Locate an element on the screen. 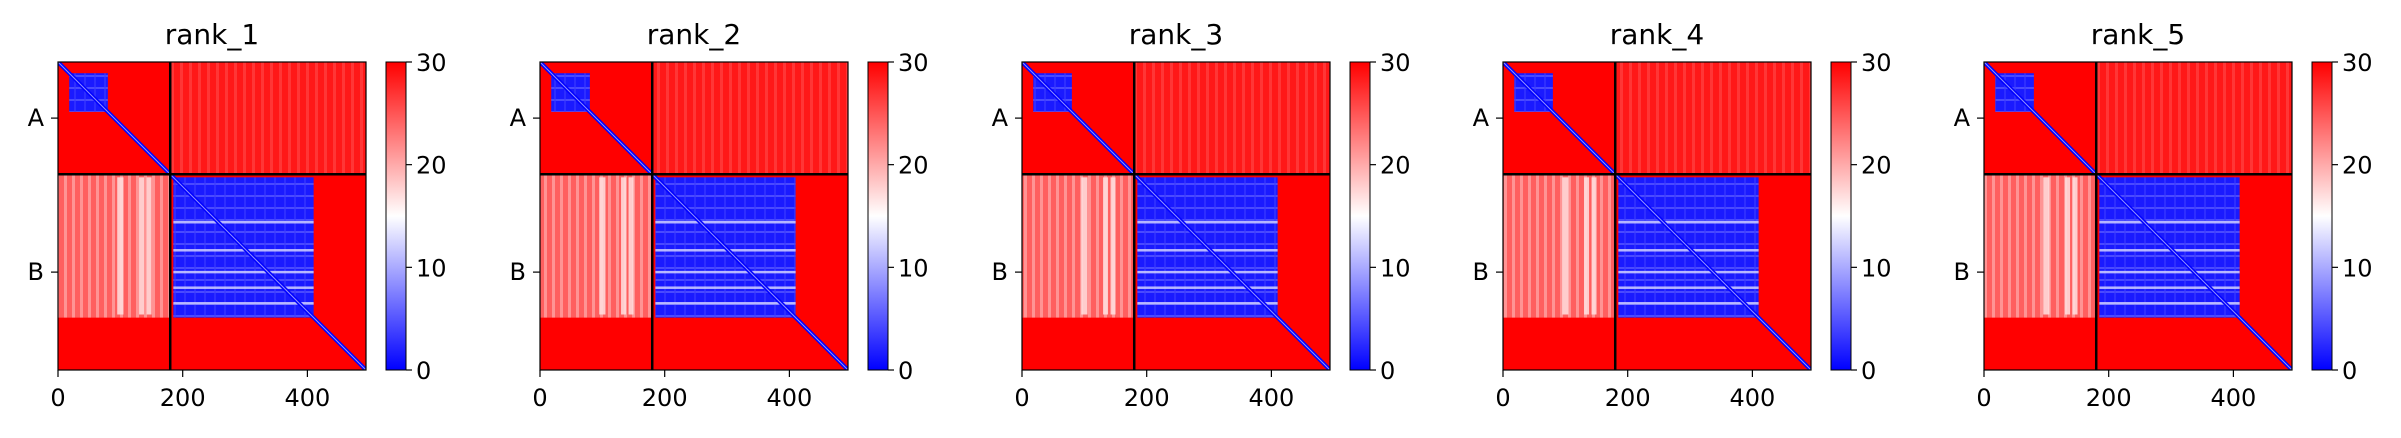 This screenshot has height=438, width=2401. panel-title: rank_3 is located at coordinates (1176, 34).